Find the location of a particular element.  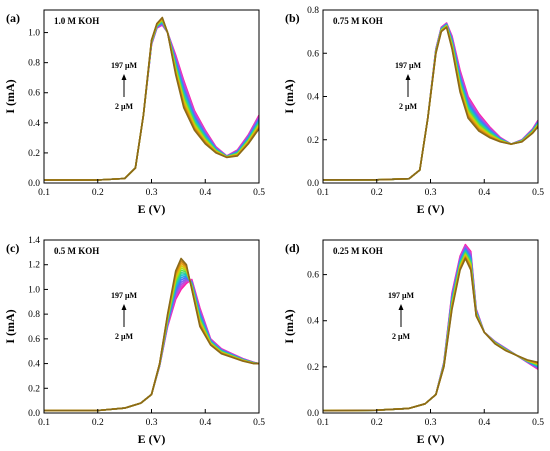

condition-label: 0.5 M KOH is located at coordinates (76, 251).